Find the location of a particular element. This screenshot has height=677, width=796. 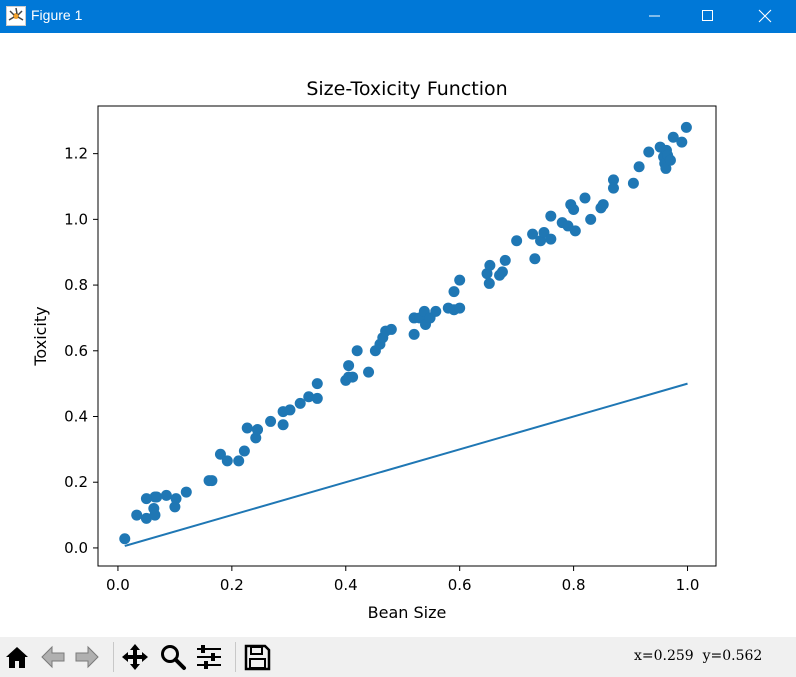

home-icon is located at coordinates (17, 657).